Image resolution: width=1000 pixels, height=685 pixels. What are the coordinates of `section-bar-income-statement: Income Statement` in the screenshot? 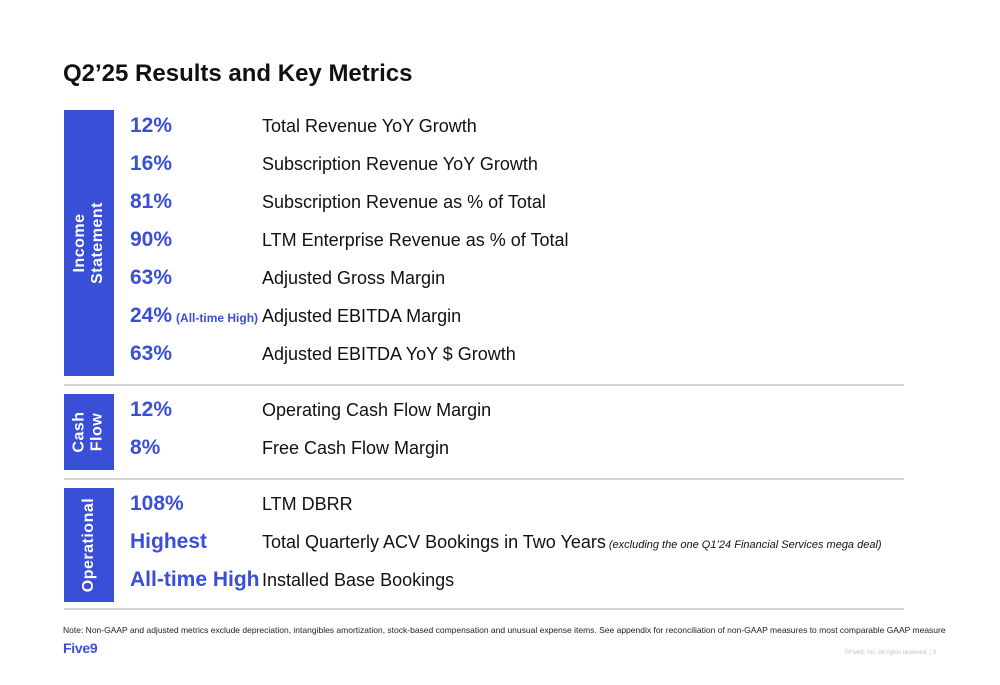 It's located at (89, 243).